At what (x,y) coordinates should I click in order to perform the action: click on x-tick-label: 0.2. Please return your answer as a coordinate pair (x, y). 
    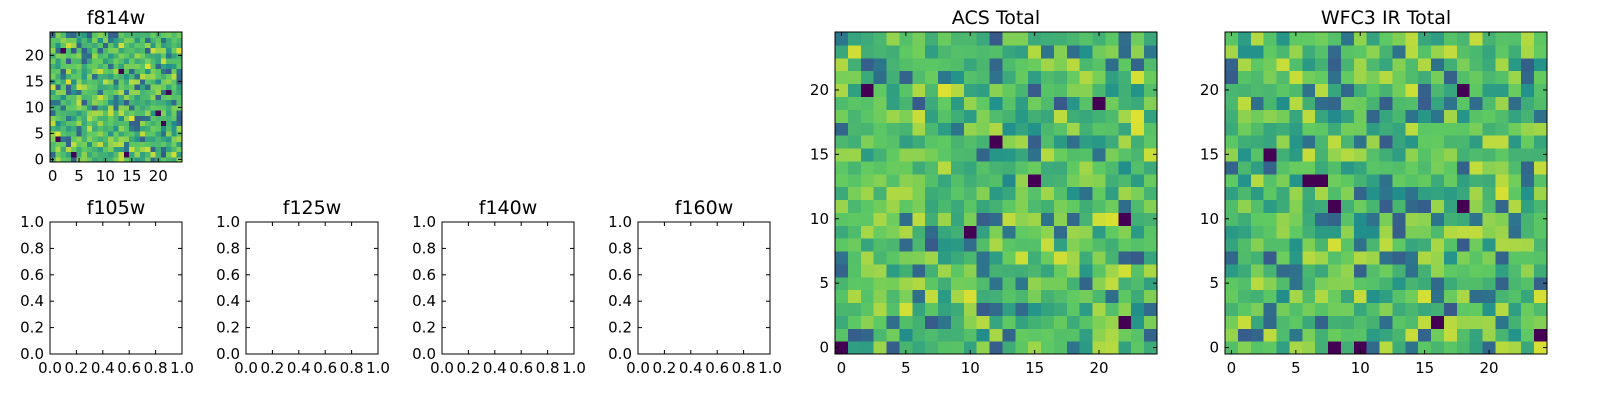
    Looking at the image, I should click on (468, 368).